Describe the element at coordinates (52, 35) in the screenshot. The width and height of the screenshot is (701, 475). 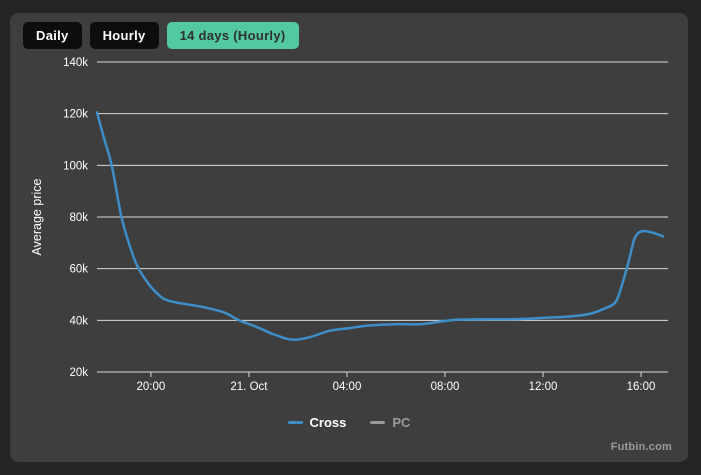
I see `tab-daily: Daily` at that location.